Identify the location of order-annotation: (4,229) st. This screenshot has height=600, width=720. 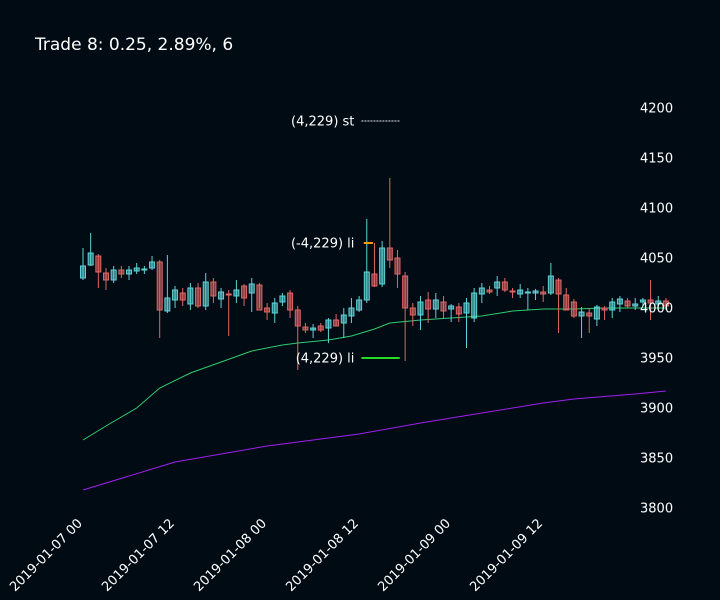
(345, 122).